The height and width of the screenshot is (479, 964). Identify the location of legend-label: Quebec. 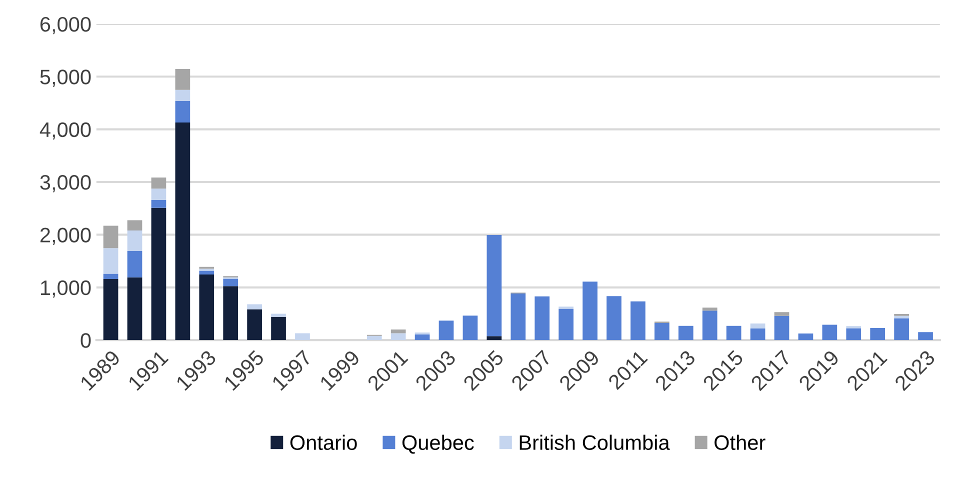
(438, 444).